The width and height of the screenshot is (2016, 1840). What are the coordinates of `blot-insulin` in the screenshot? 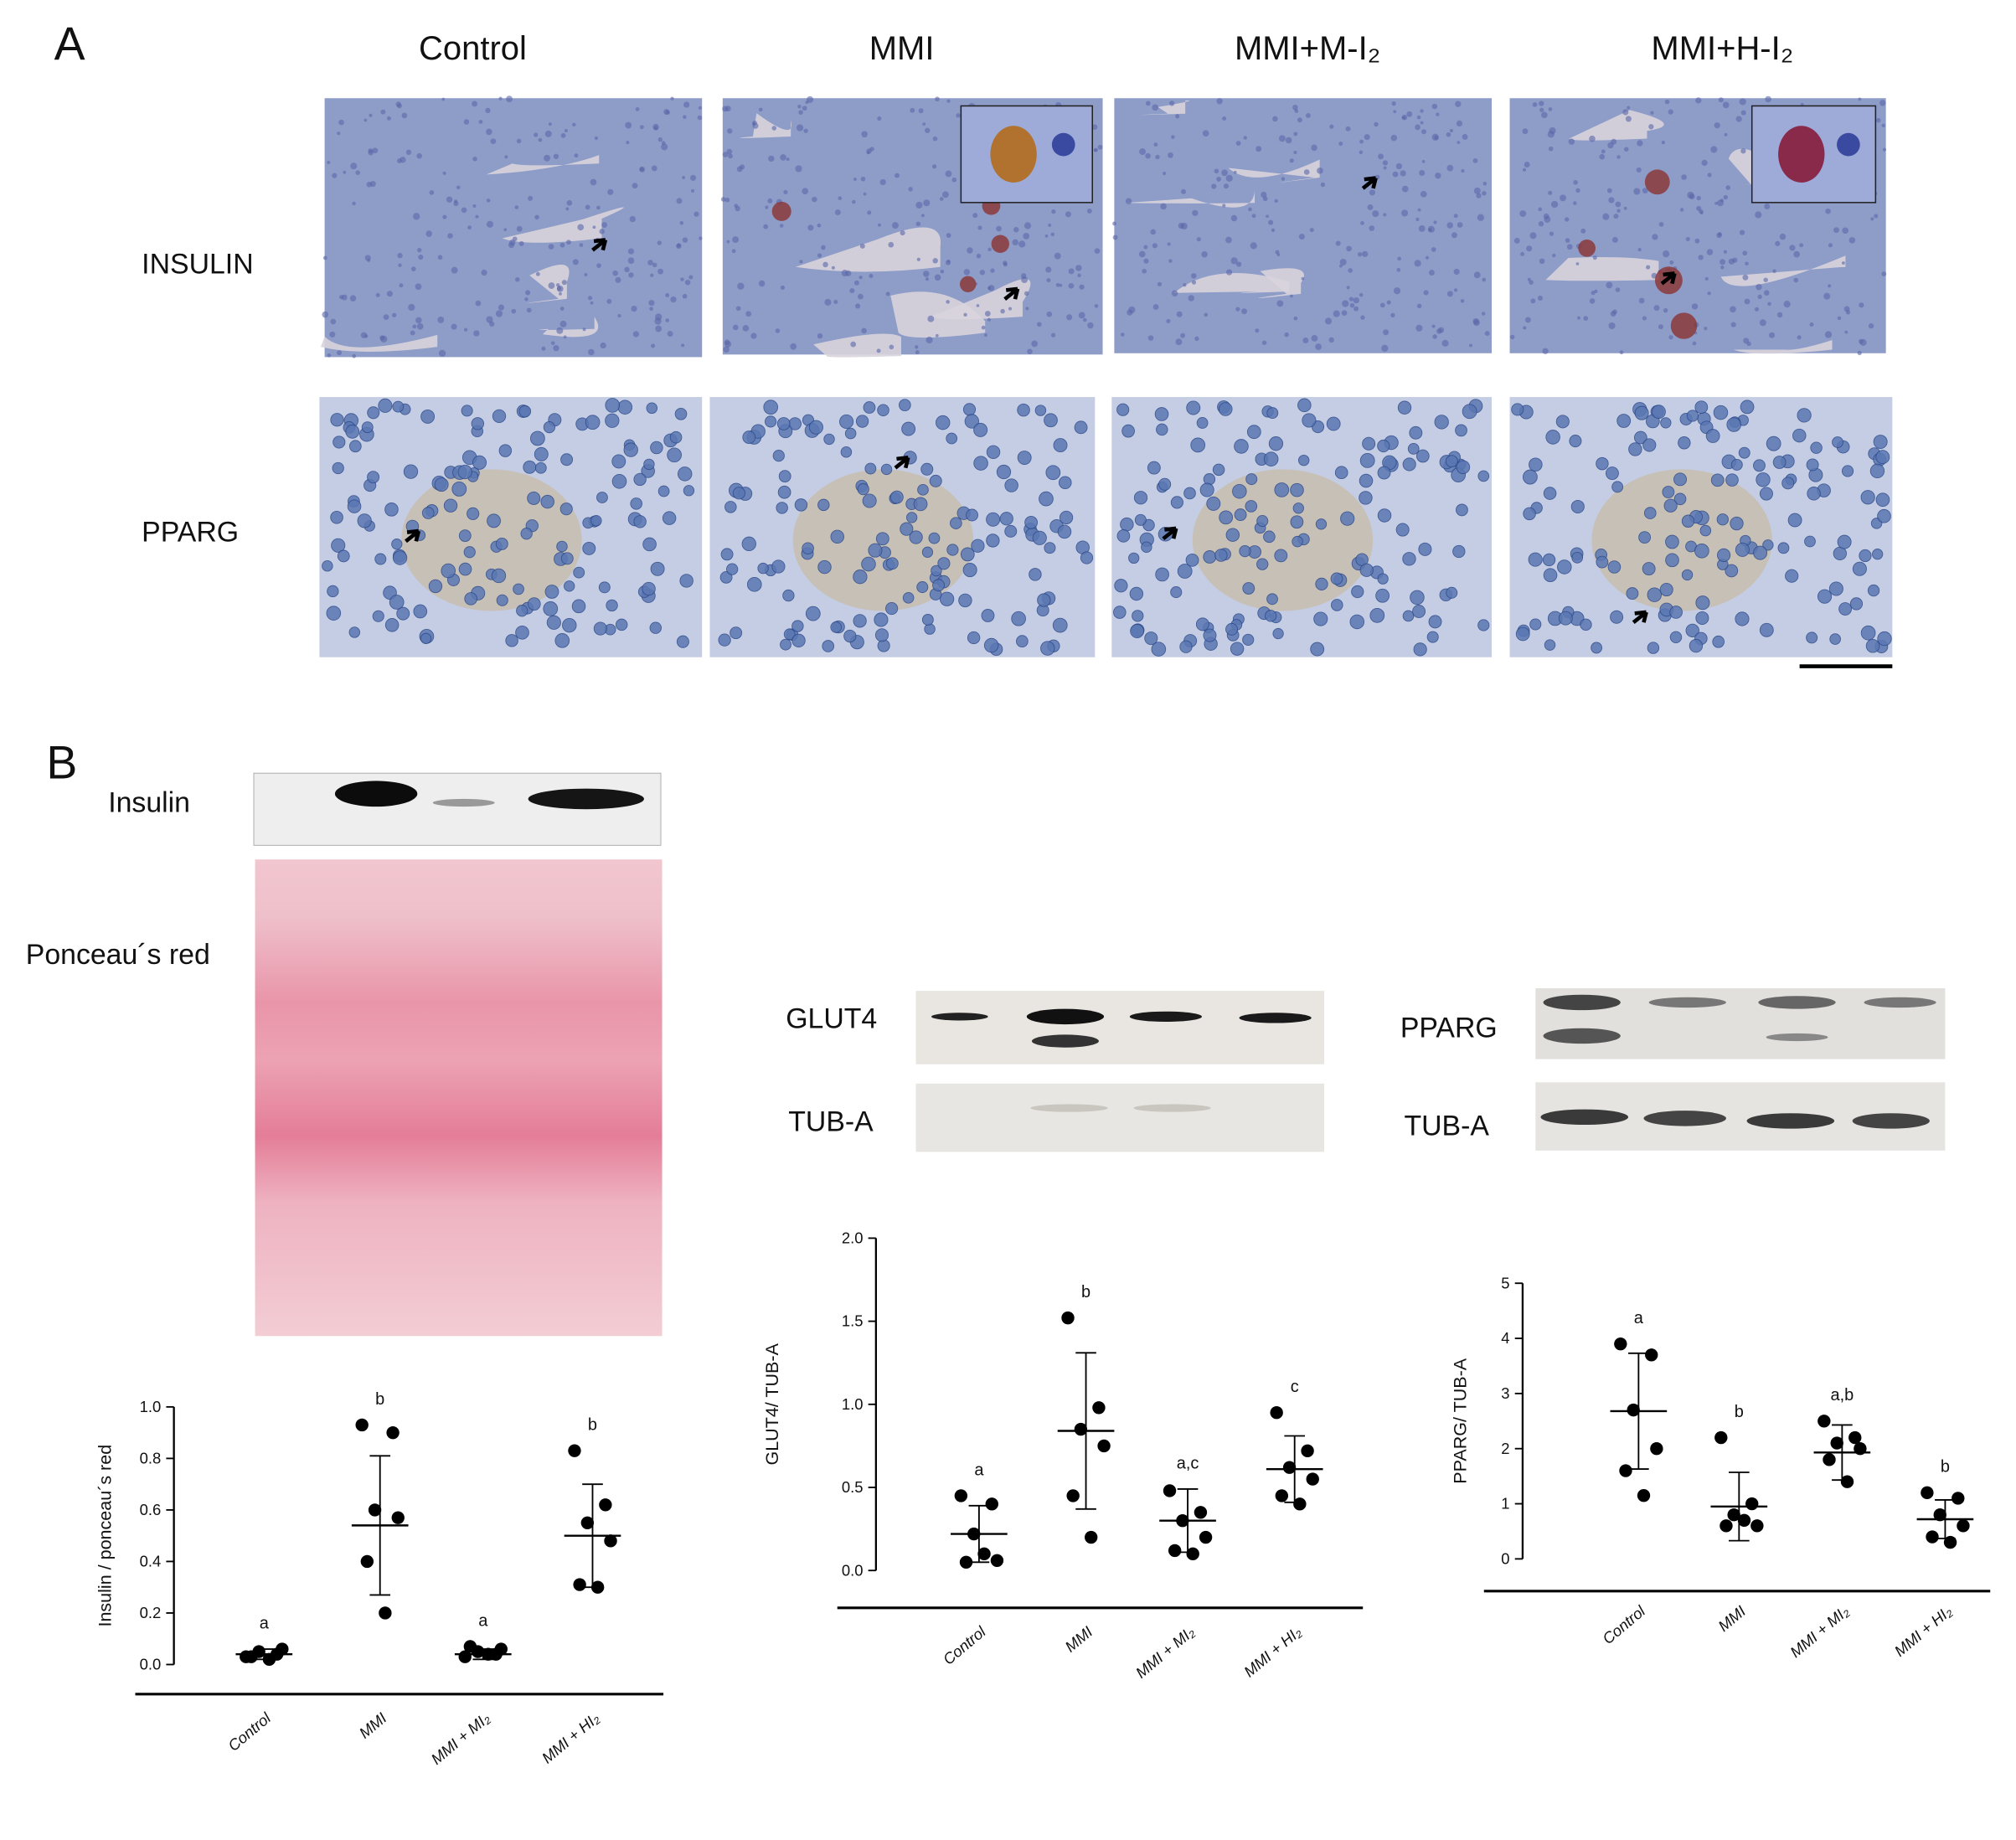 It's located at (458, 809).